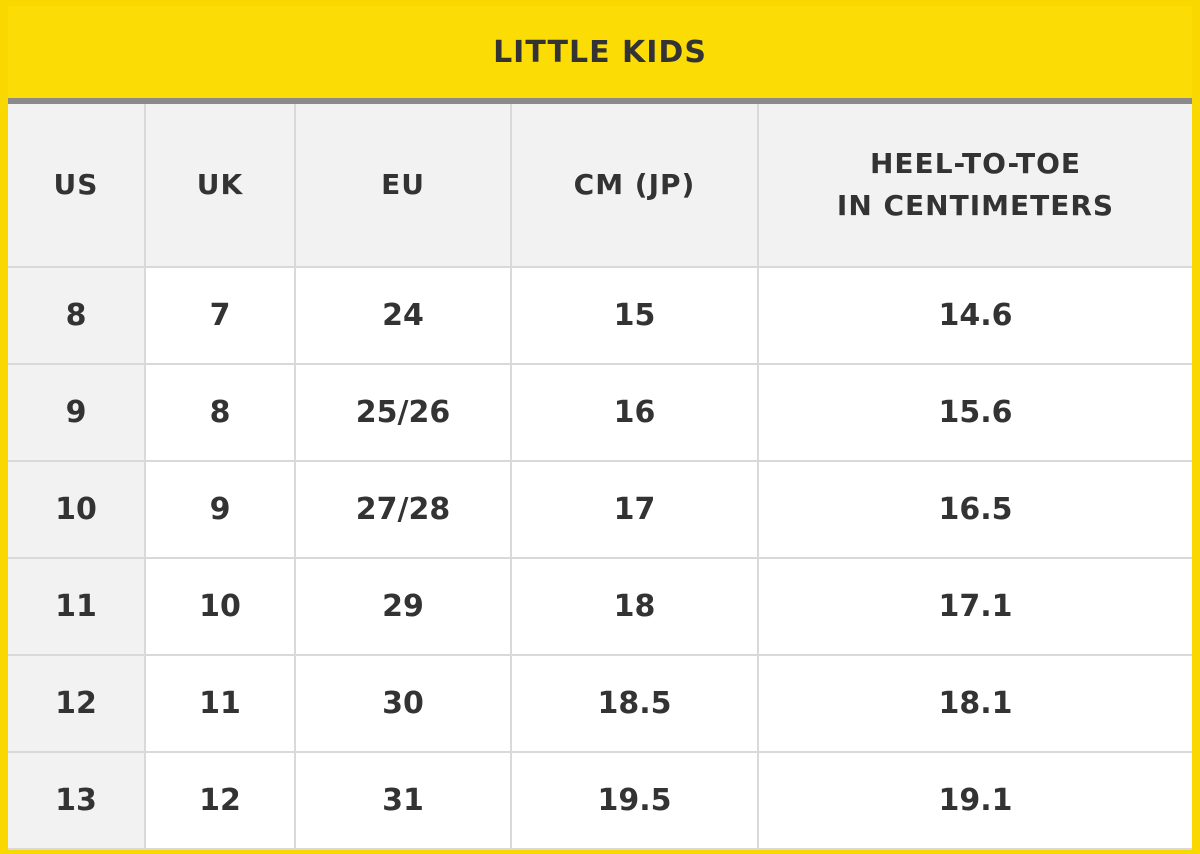  I want to click on heel-header-line2: IN CENTIMETERS, so click(975, 205).